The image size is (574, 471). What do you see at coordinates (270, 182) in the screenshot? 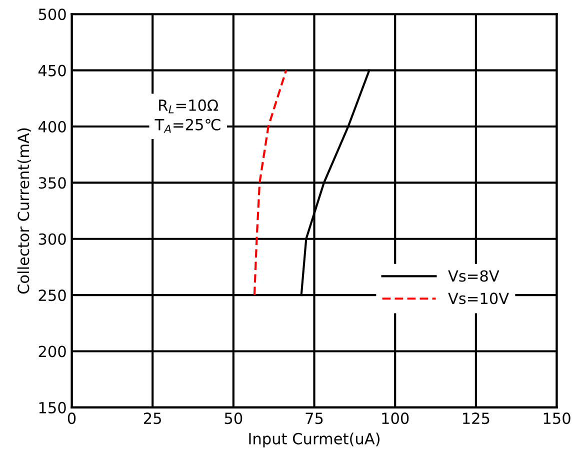
I see `line-series` at bounding box center [270, 182].